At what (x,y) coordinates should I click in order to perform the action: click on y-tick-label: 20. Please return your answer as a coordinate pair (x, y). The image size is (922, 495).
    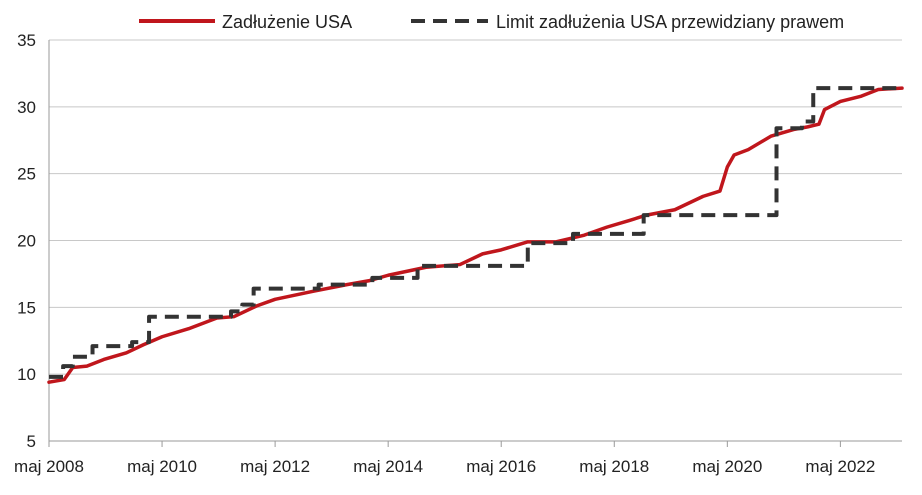
    Looking at the image, I should click on (26, 241).